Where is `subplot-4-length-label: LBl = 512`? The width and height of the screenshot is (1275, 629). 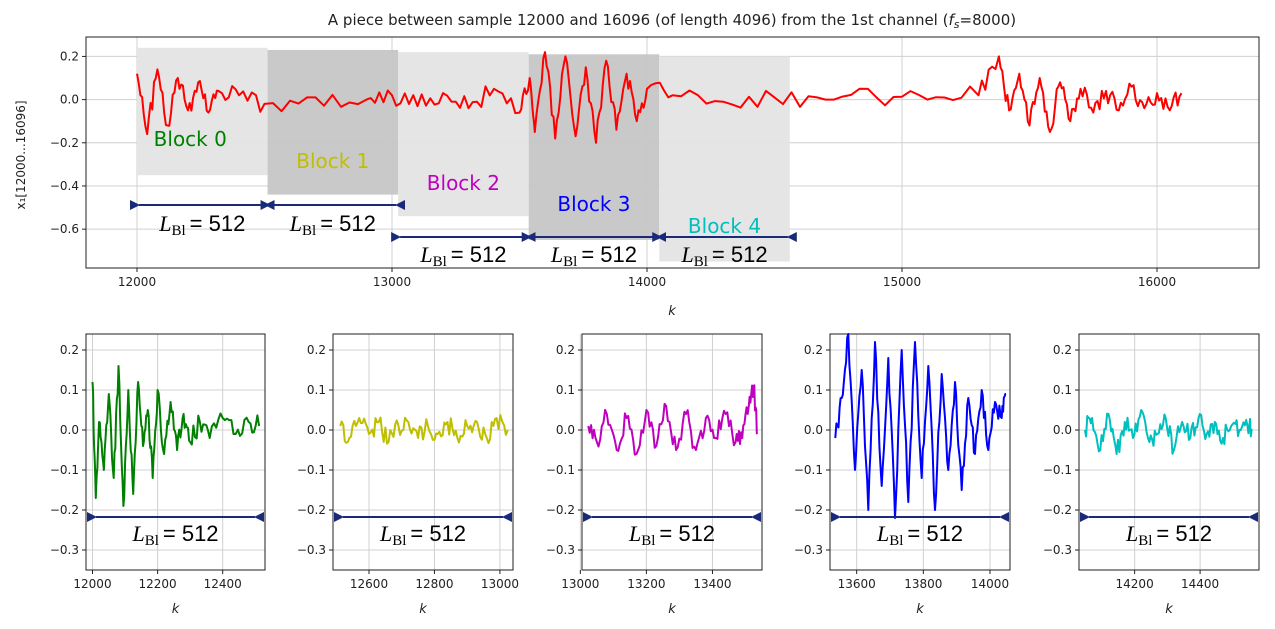
subplot-4-length-label: LBl = 512 is located at coordinates (1168, 535).